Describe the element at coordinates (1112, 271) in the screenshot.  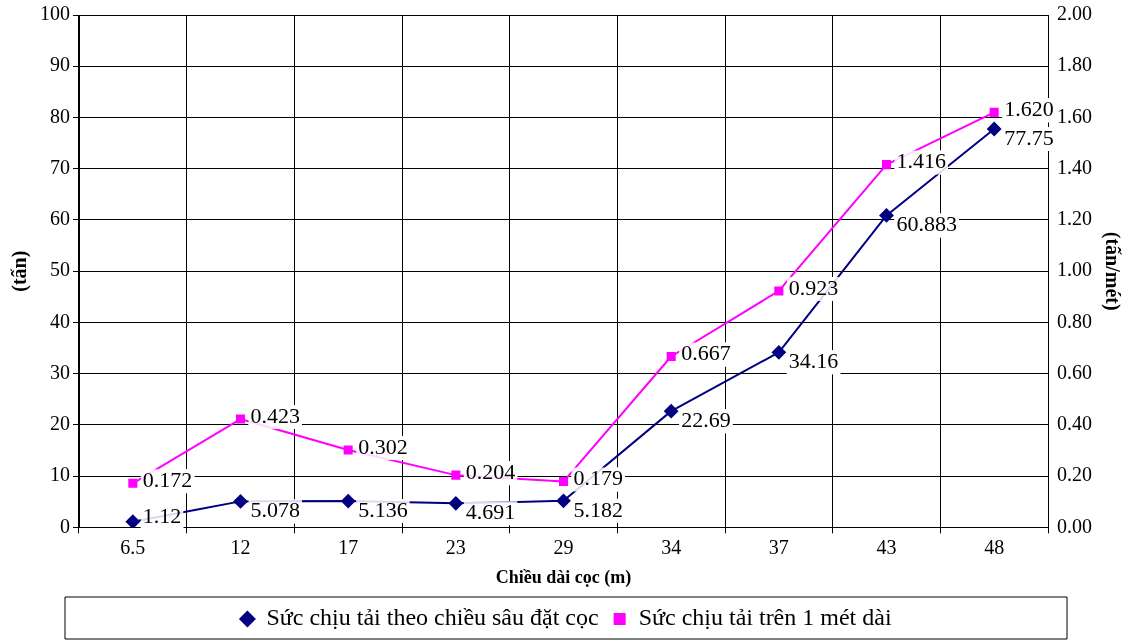
I see `y2-axis-title: (tấn/mét)` at that location.